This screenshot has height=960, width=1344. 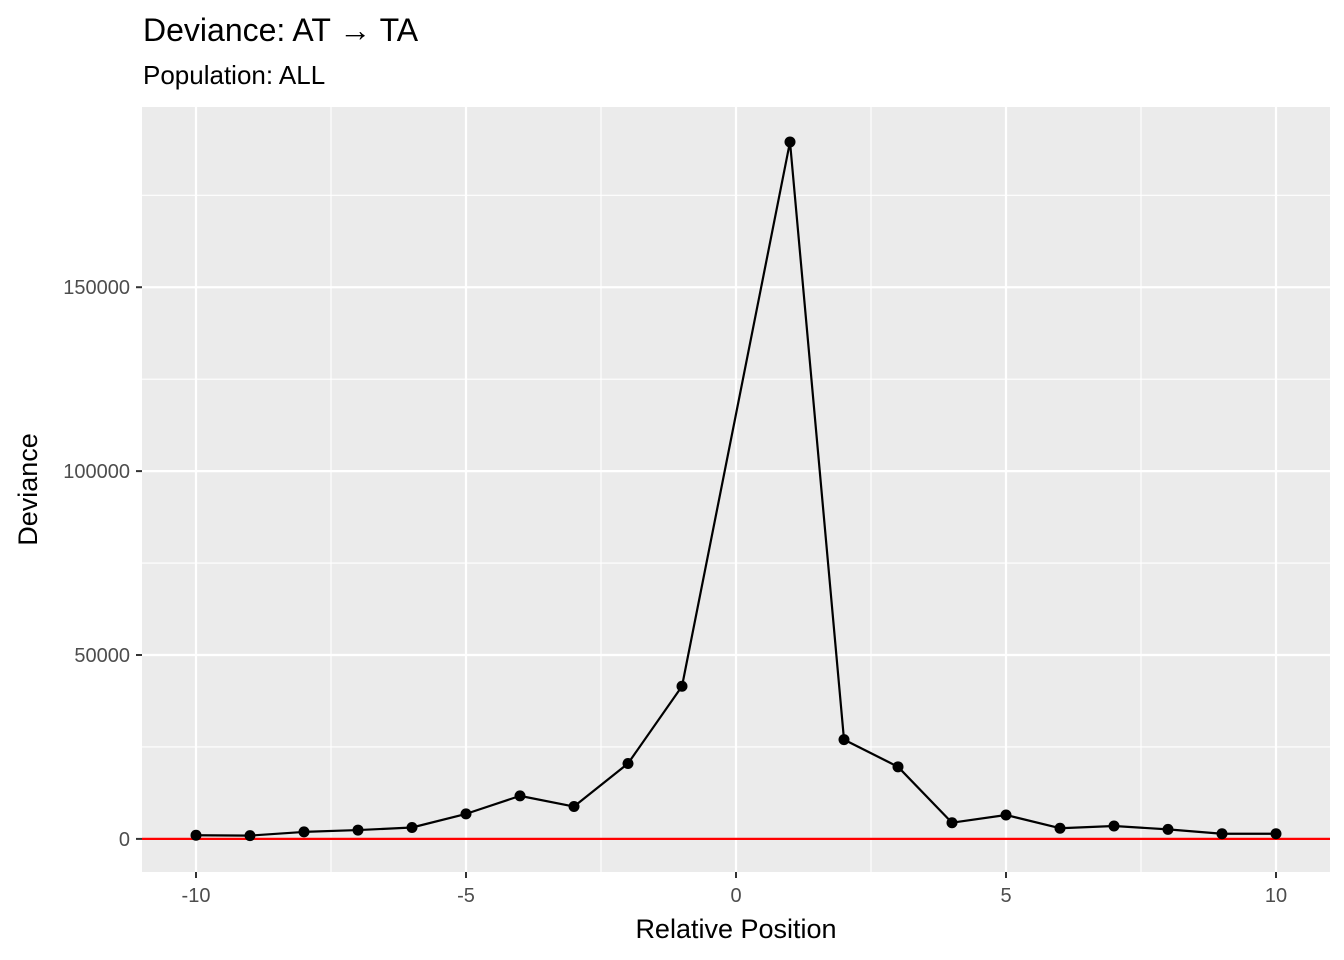 I want to click on chart-title: Deviance: AT → TA, so click(x=281, y=30).